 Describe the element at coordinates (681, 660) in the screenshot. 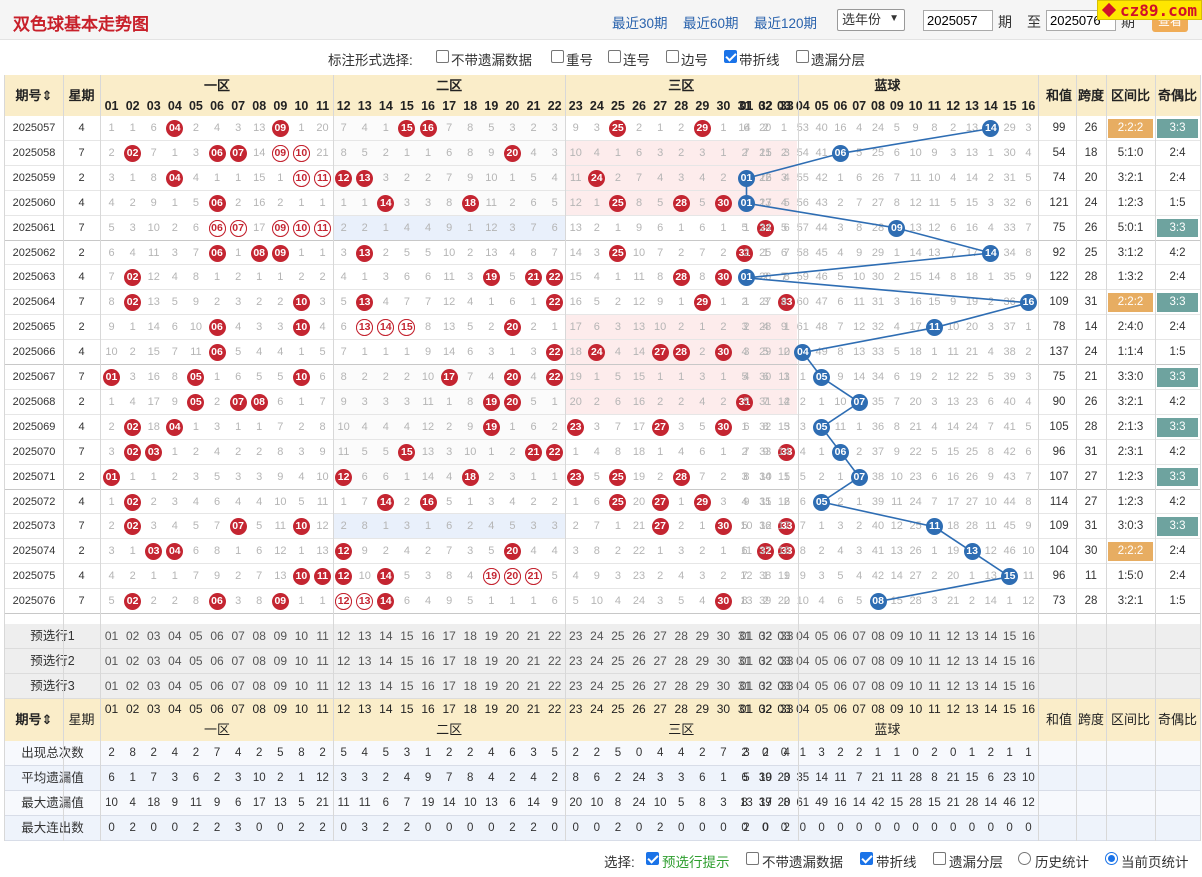

I see `preselect-red-number: 28` at that location.